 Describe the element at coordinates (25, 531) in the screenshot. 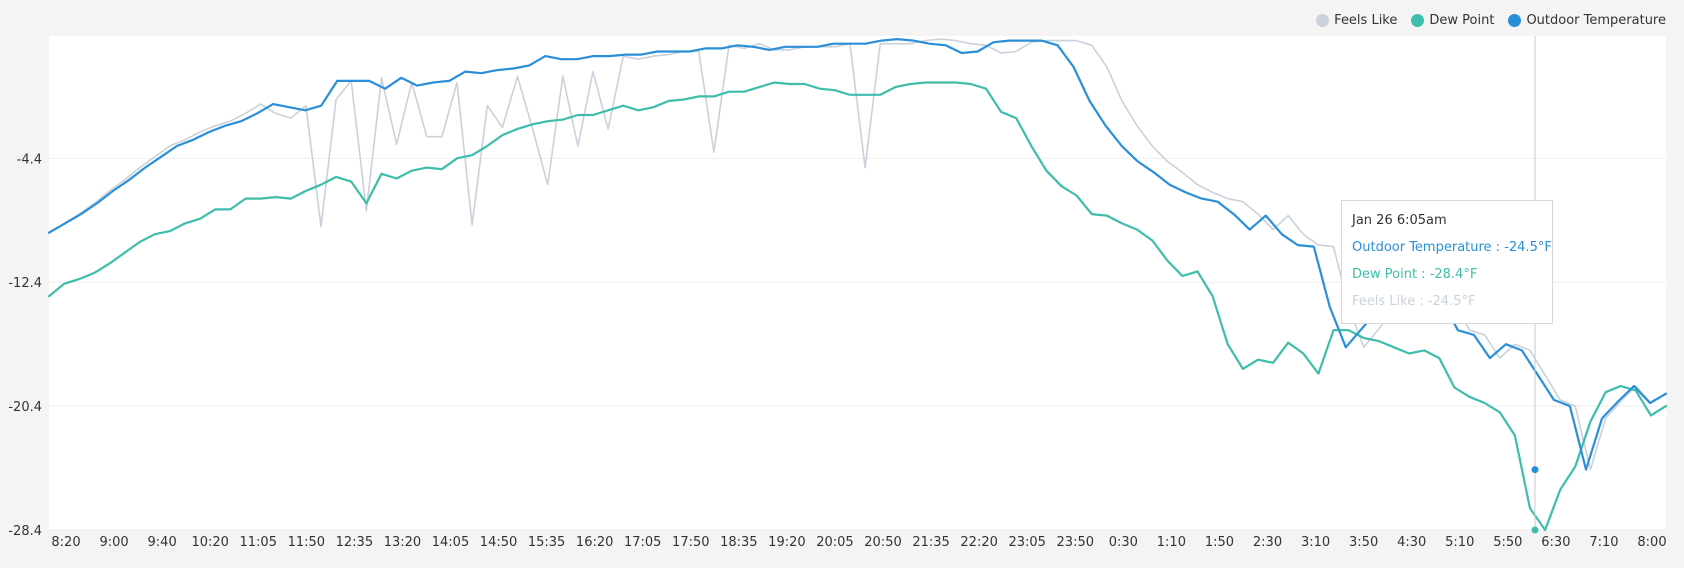

I see `y-tick-label: -28.4` at that location.